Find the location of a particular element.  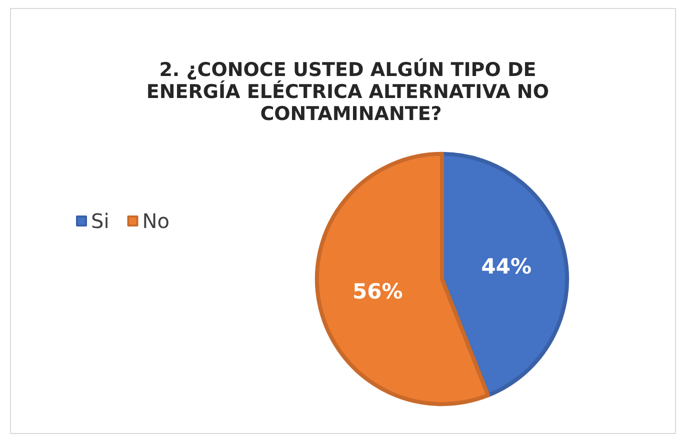

data-label: 44% is located at coordinates (506, 266).